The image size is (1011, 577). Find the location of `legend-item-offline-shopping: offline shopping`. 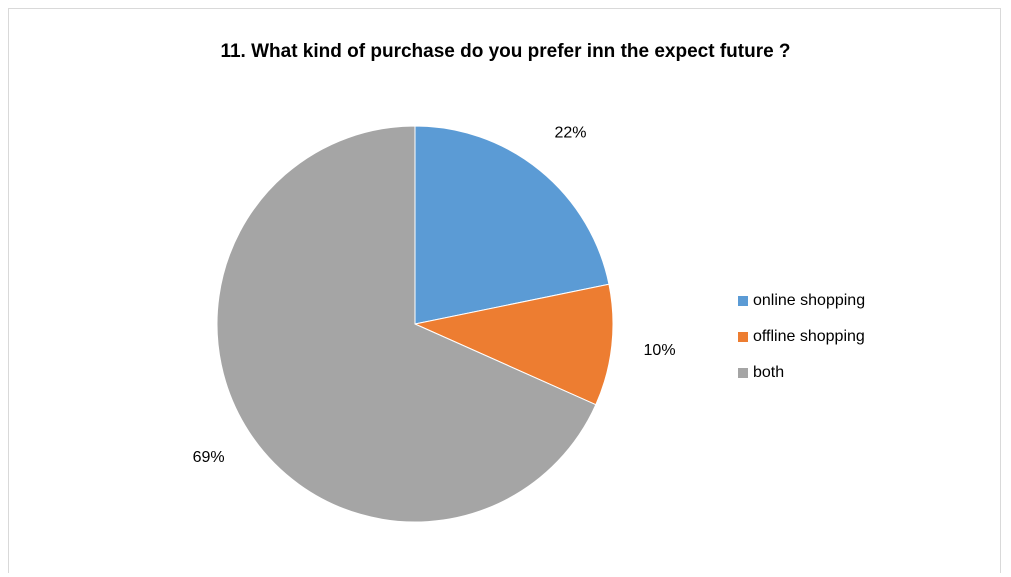

legend-item-offline-shopping: offline shopping is located at coordinates (801, 336).